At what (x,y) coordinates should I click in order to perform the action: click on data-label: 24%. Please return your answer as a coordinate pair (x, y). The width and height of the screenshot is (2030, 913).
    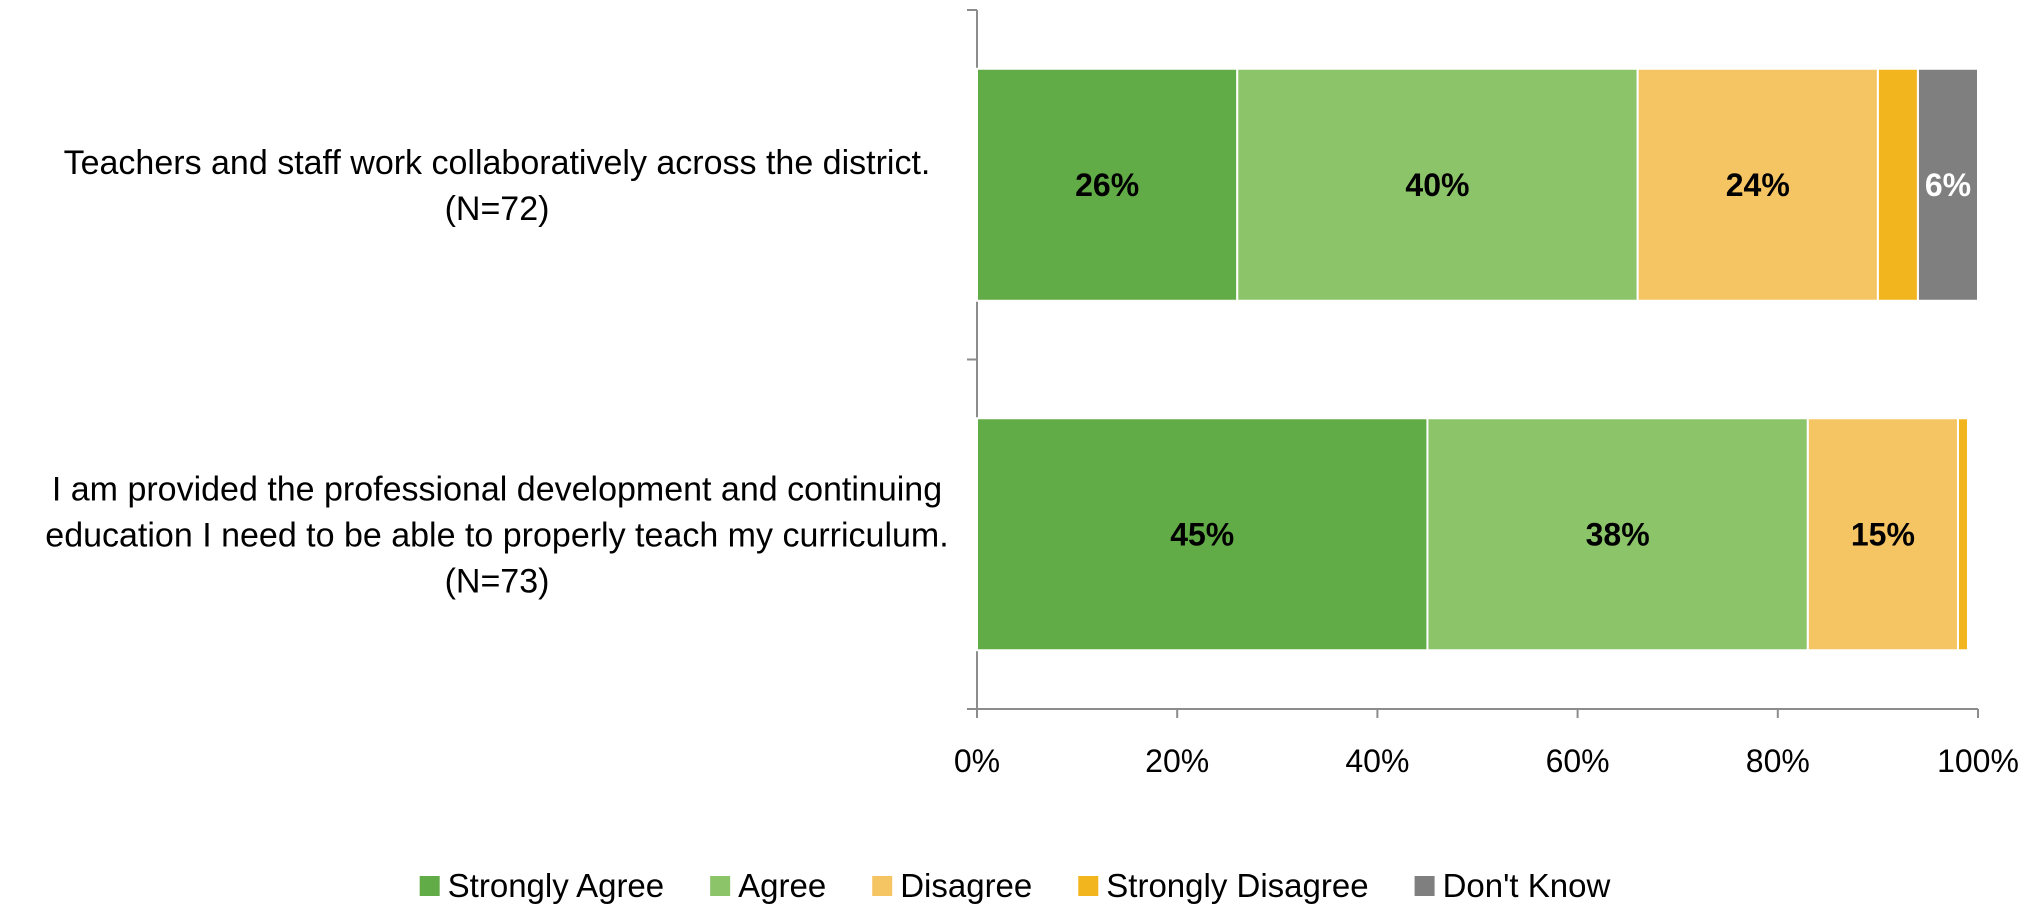
    Looking at the image, I should click on (1758, 185).